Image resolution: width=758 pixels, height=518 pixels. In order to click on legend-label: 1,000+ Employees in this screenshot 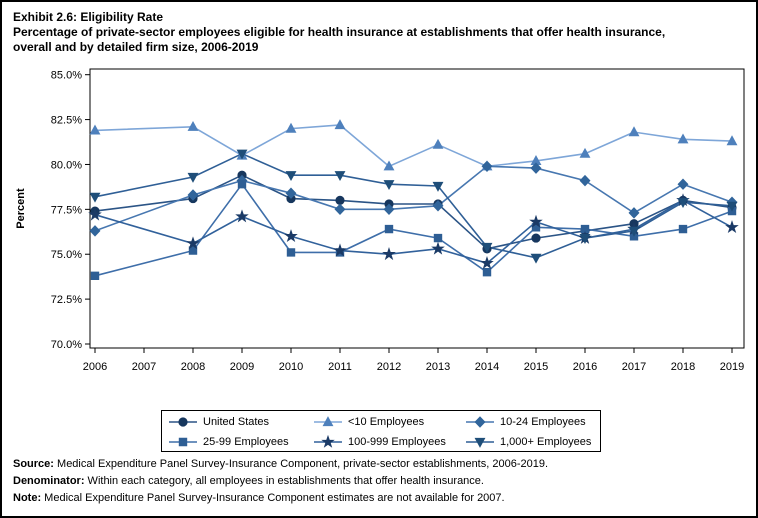, I will do `click(546, 442)`.